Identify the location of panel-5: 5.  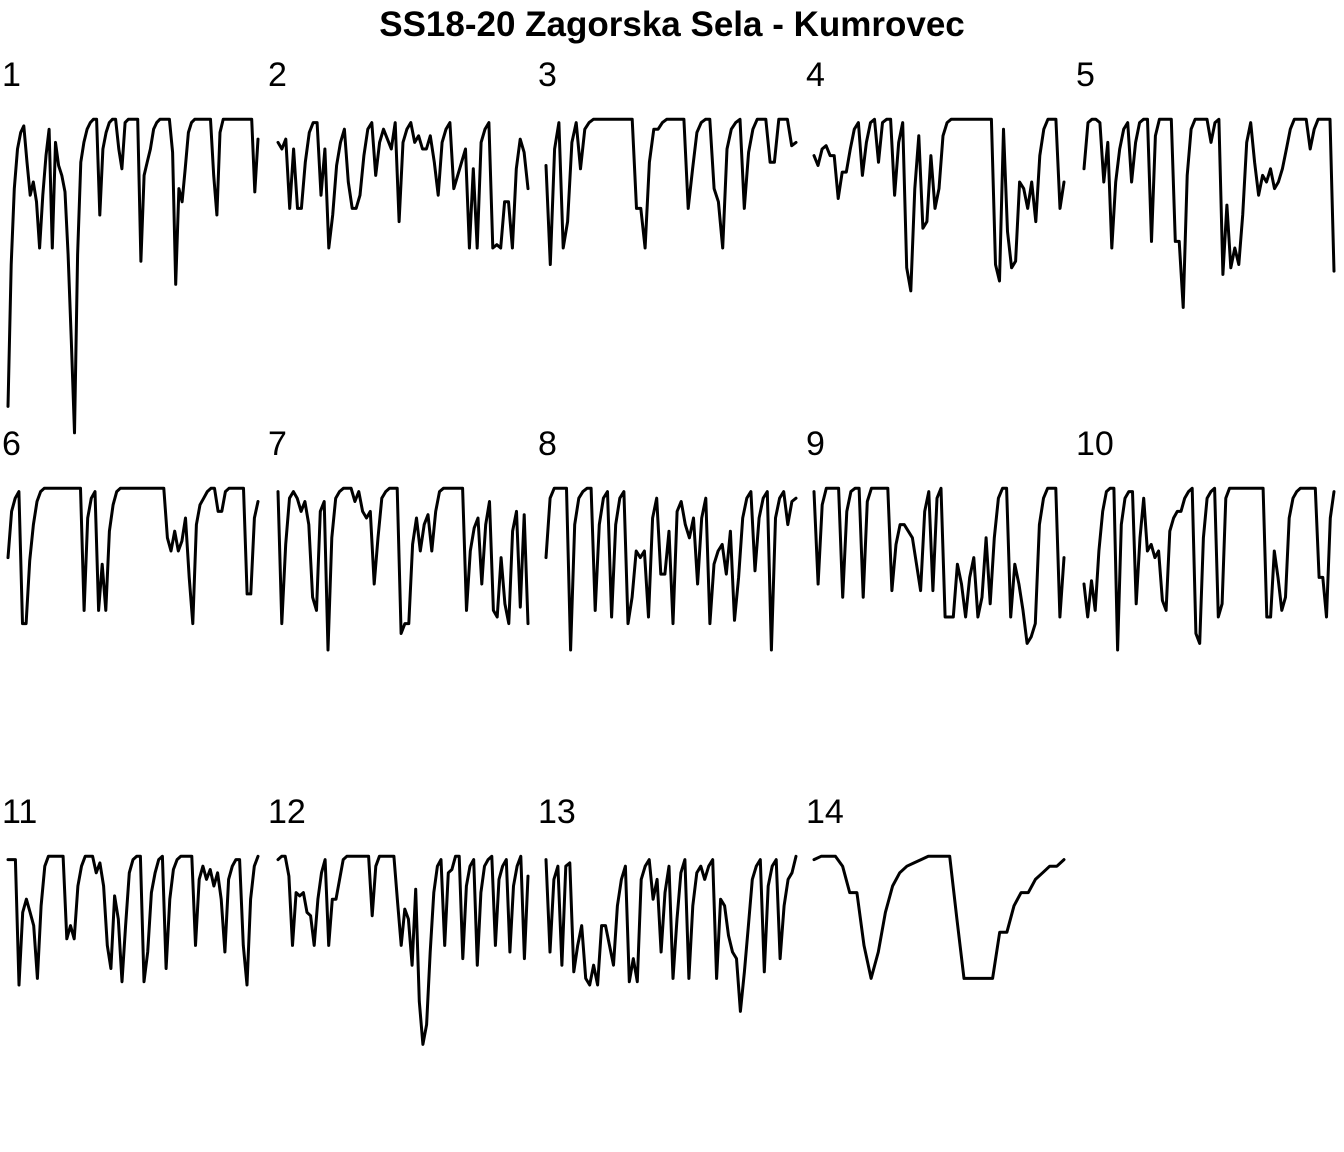
(1206, 182).